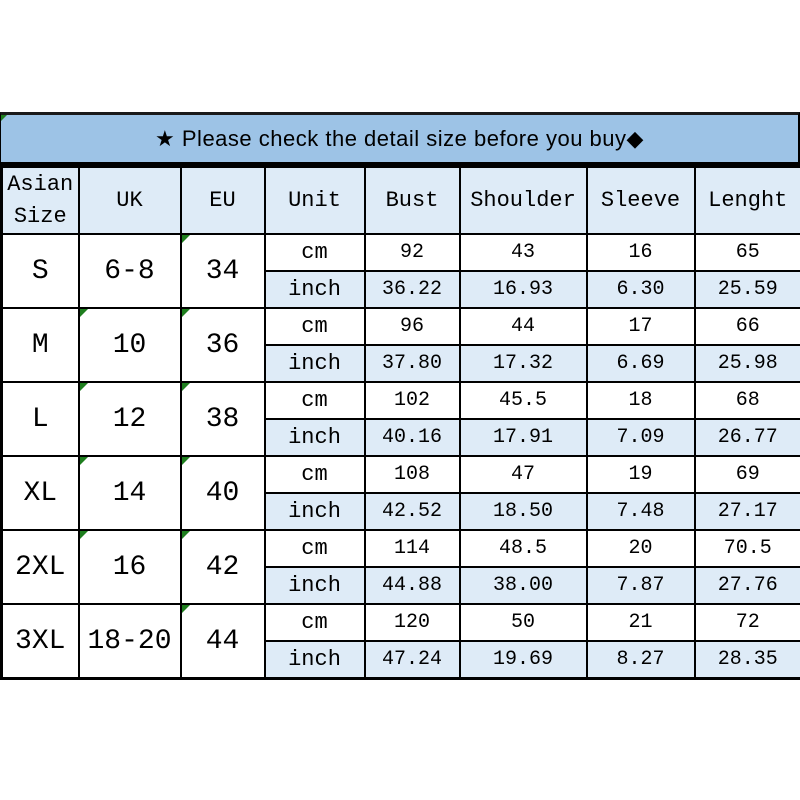  What do you see at coordinates (523, 289) in the screenshot?
I see `cell-shoulder-inch: 16.93` at bounding box center [523, 289].